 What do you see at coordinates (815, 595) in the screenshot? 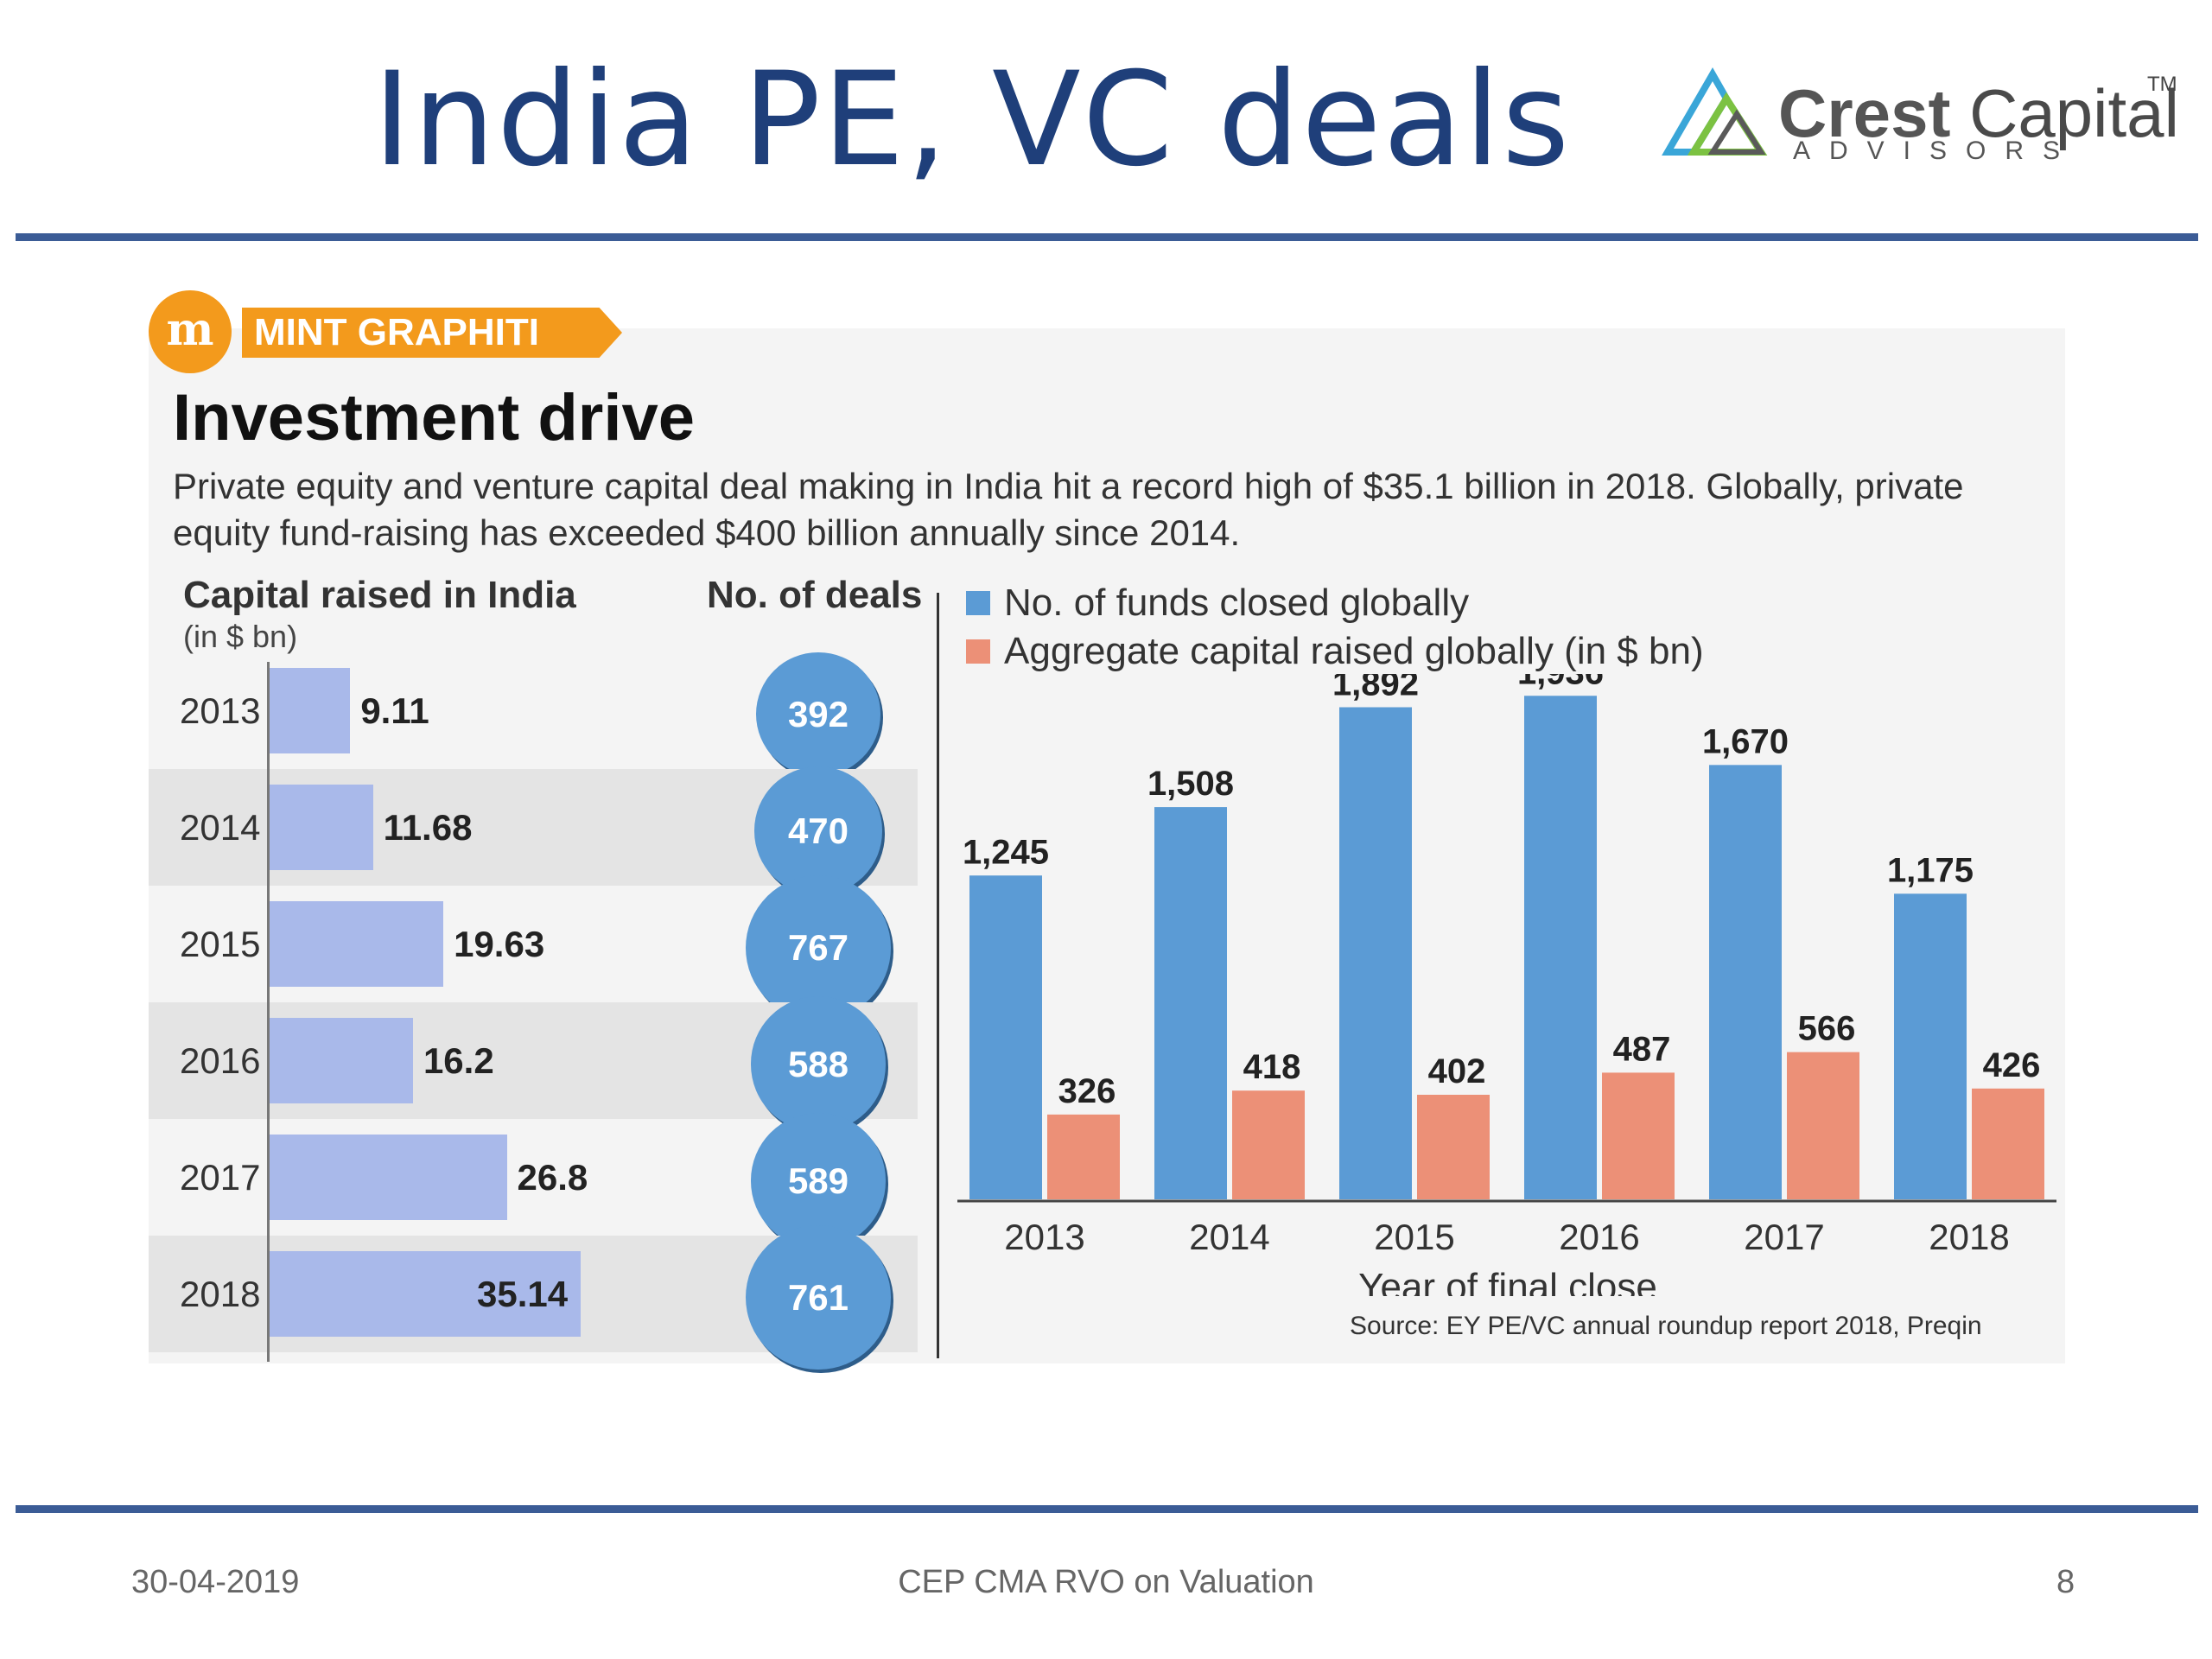
I see `deals-title: No. of deals` at bounding box center [815, 595].